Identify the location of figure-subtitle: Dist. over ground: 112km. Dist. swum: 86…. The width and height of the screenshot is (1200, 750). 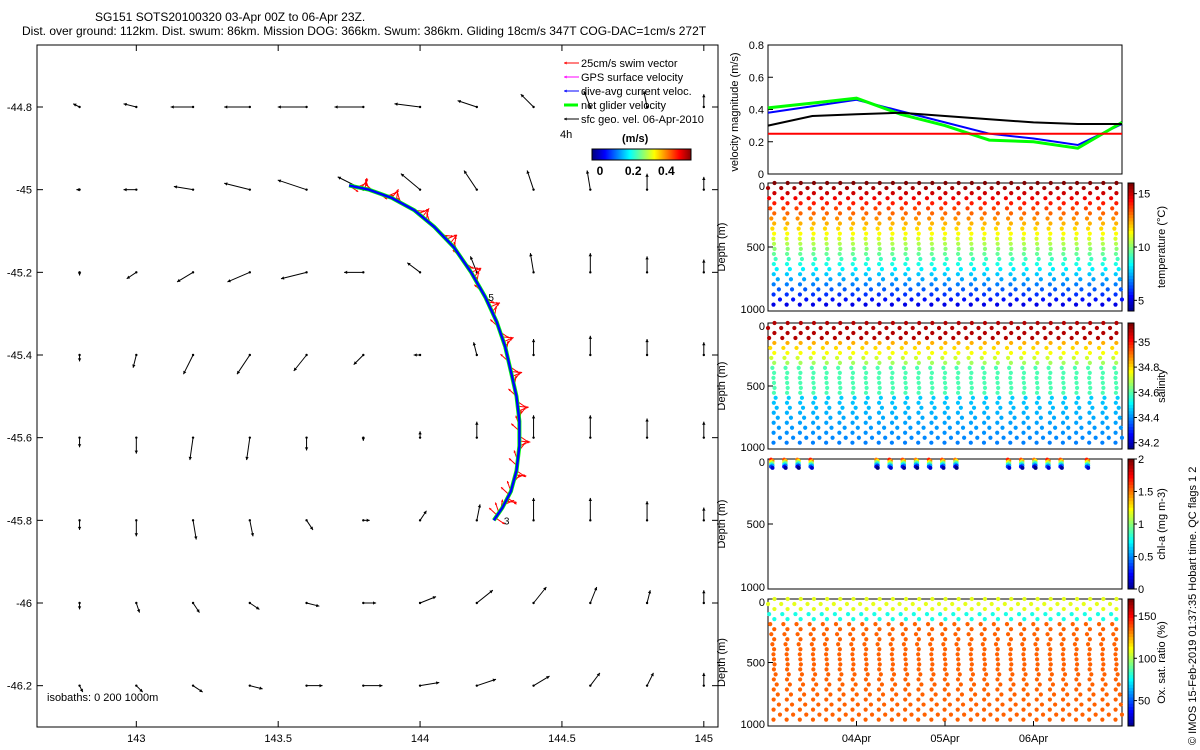
(364, 31).